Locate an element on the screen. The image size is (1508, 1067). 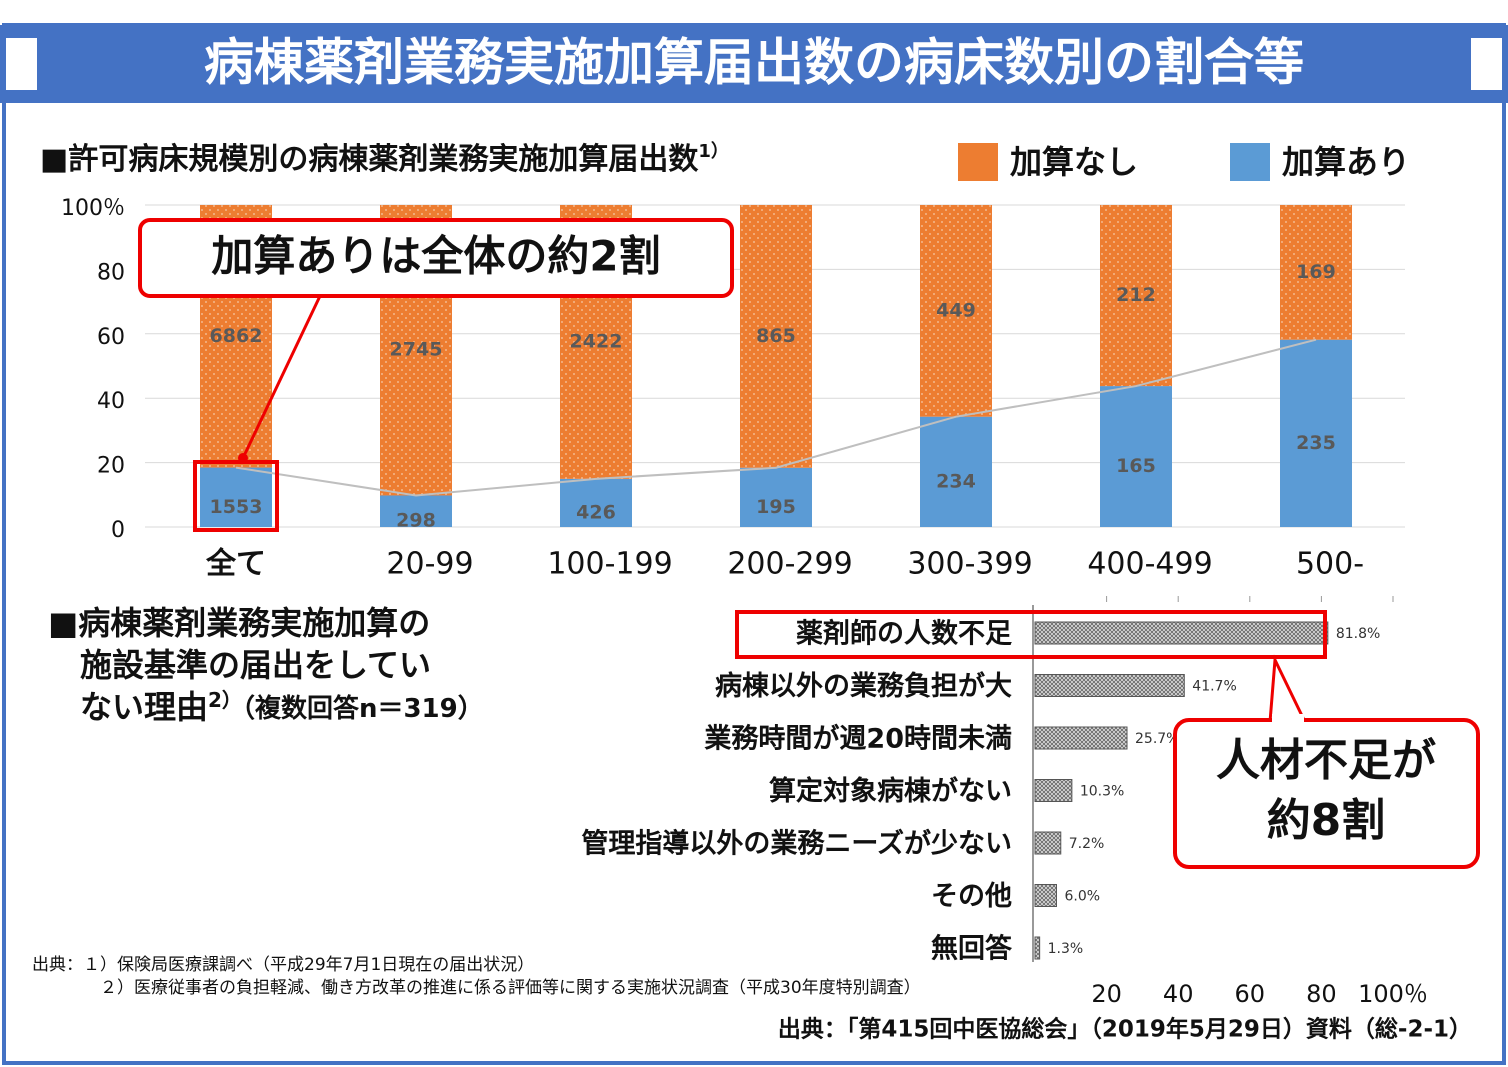
chart-title-text: ■病棟薬剤業務実施加算の is located at coordinates (239, 623).